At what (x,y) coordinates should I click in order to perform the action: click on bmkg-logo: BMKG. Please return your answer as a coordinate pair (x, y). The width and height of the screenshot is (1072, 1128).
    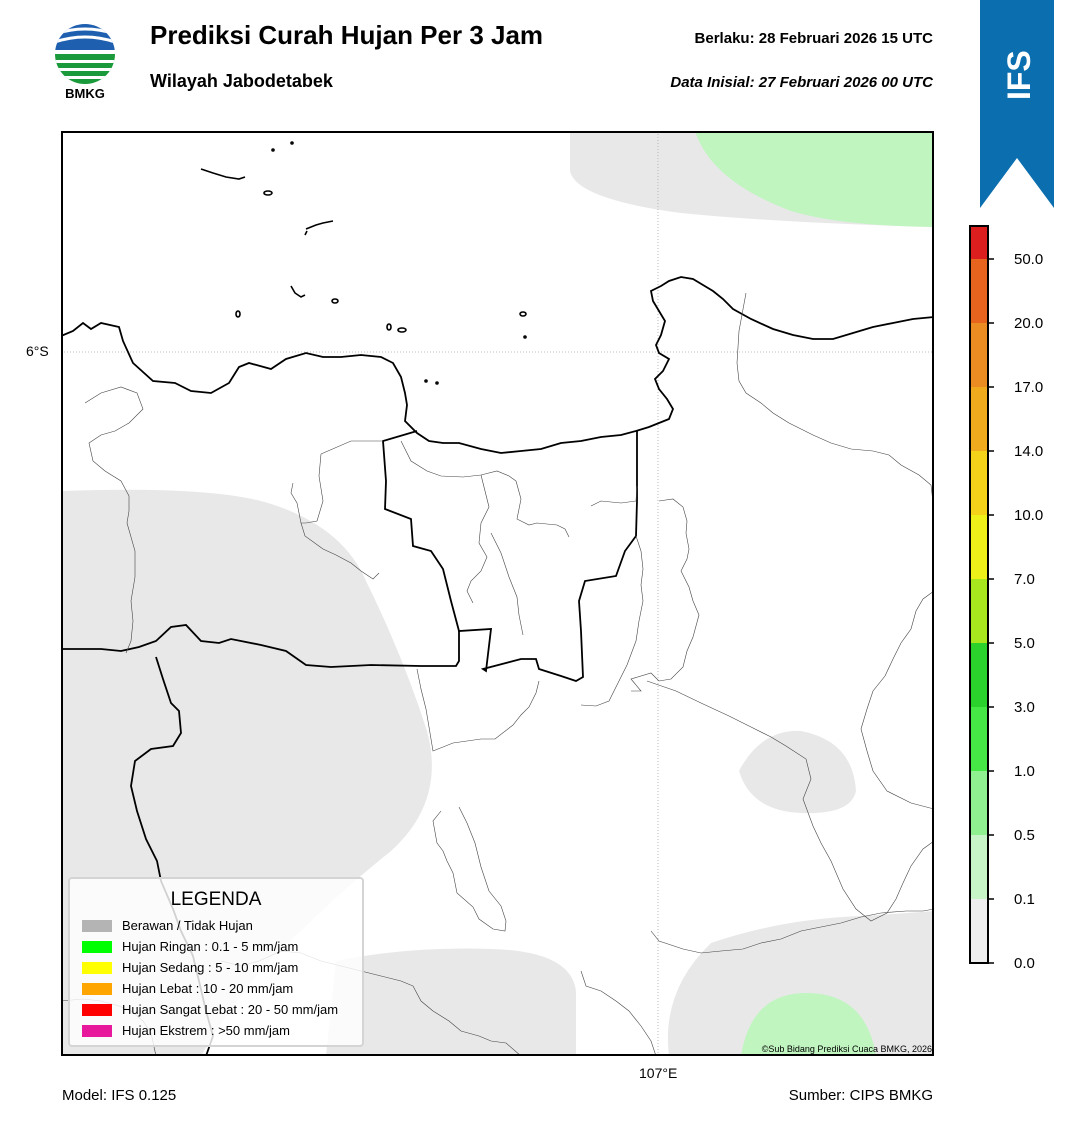
    Looking at the image, I should click on (85, 62).